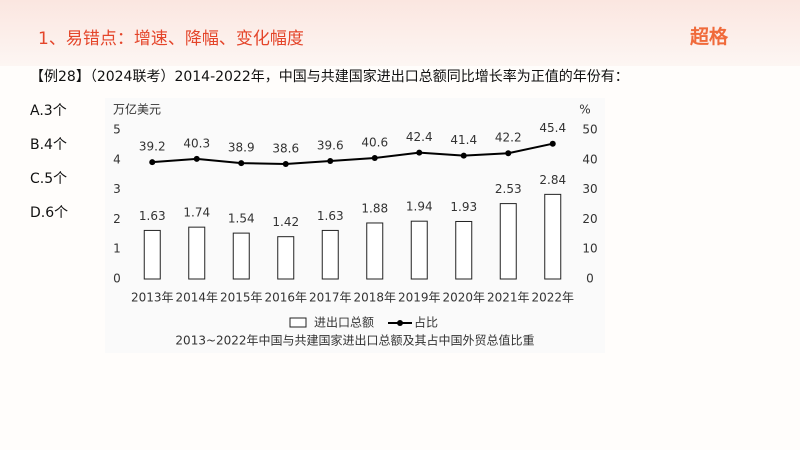  Describe the element at coordinates (589, 159) in the screenshot. I see `y2-tick-label: 40` at that location.